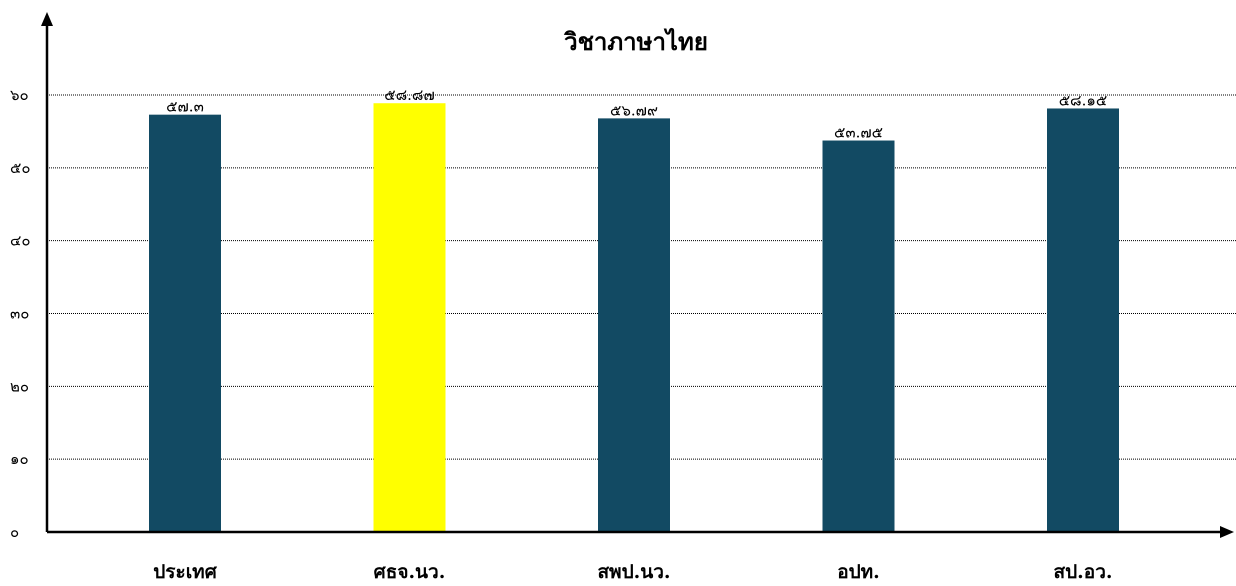 Image resolution: width=1236 pixels, height=586 pixels. I want to click on bar-value-label: ๕๖.๗๙, so click(634, 110).